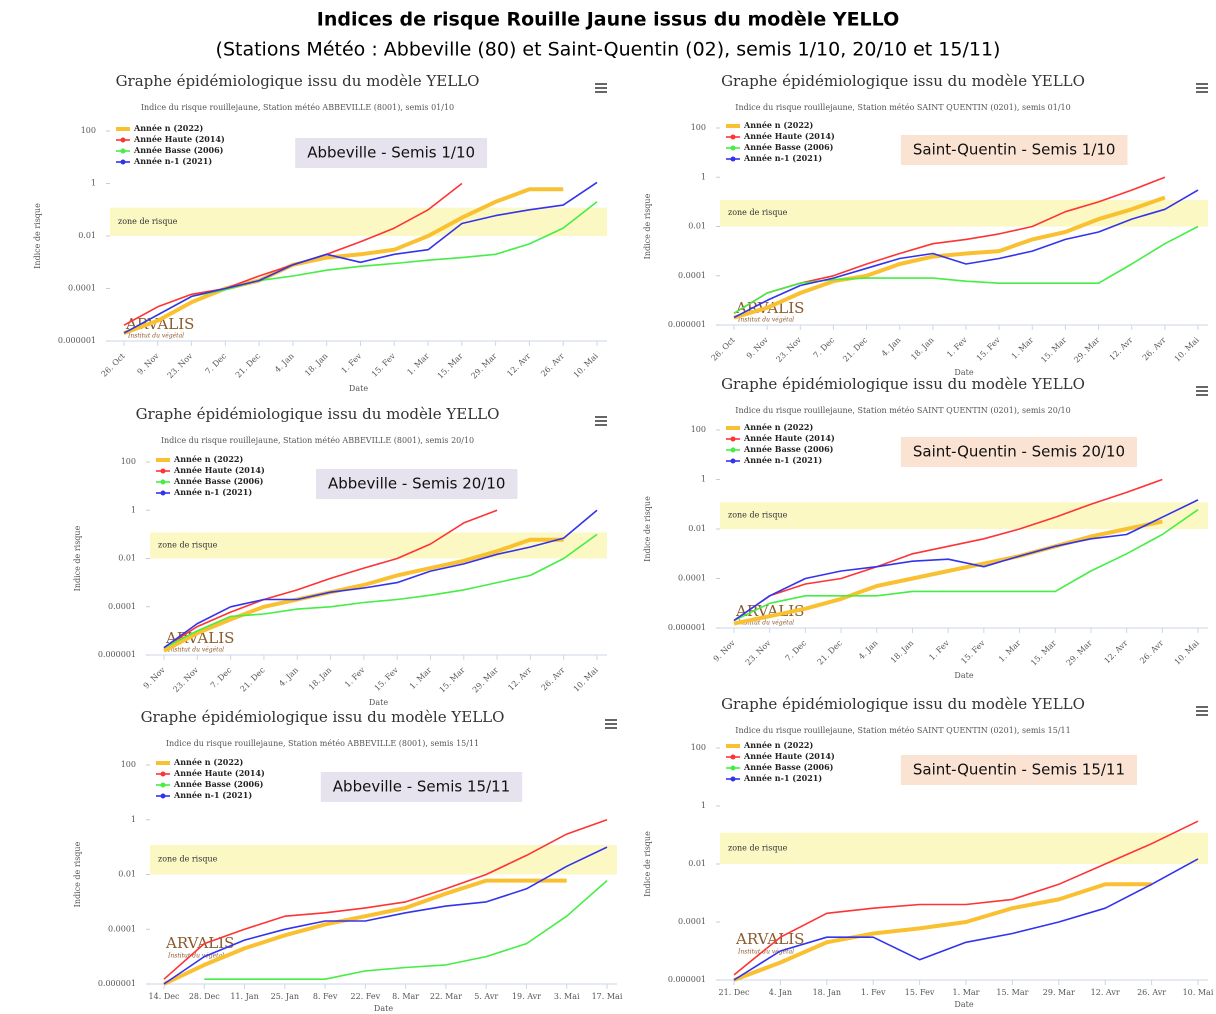 The height and width of the screenshot is (1014, 1216). What do you see at coordinates (486, 996) in the screenshot?
I see `x-tick-label: 5. Avr` at bounding box center [486, 996].